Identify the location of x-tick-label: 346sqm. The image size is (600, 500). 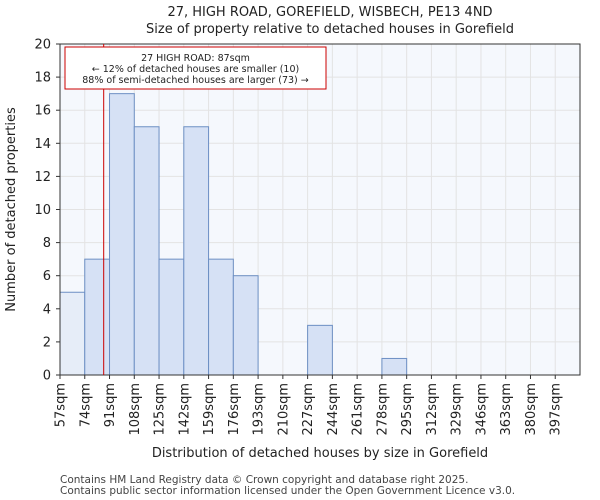
(481, 409).